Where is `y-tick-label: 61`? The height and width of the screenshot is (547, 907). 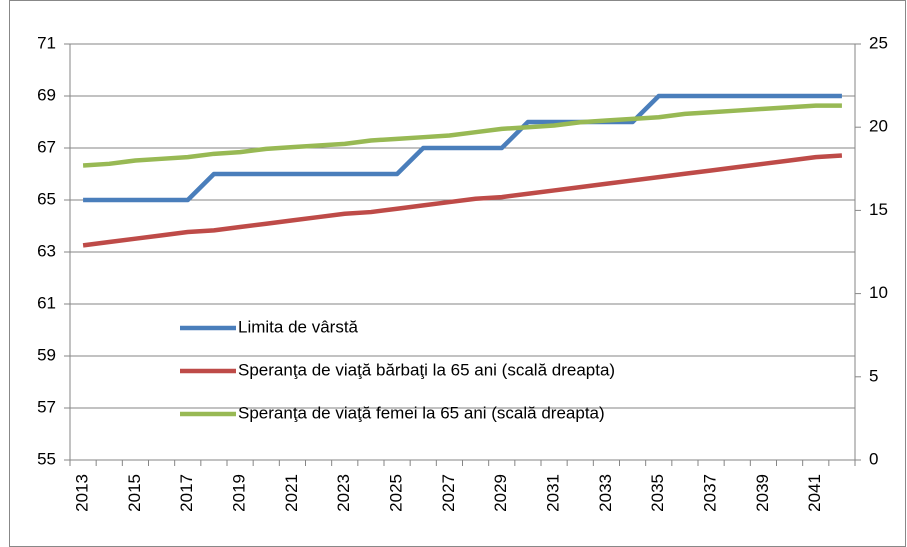
y-tick-label: 61 is located at coordinates (46, 302).